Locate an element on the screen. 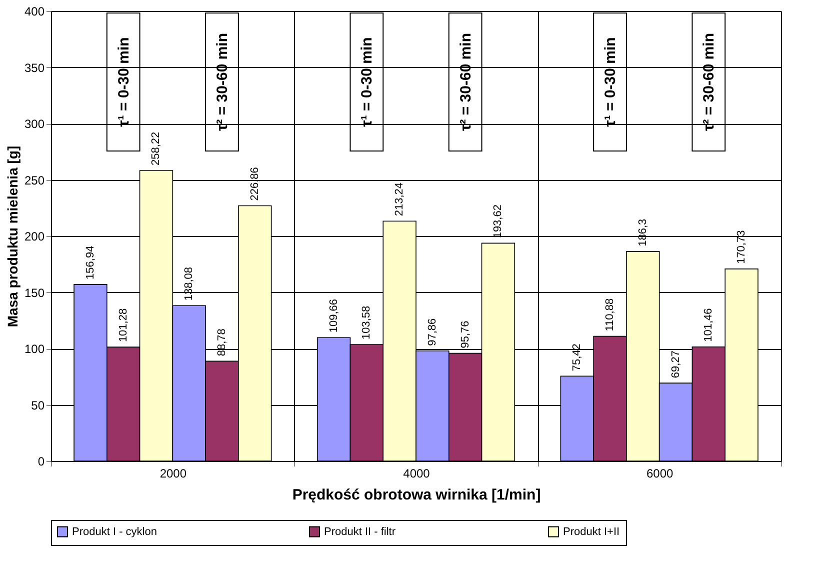 The image size is (828, 572). data-label: 95,76 is located at coordinates (465, 334).